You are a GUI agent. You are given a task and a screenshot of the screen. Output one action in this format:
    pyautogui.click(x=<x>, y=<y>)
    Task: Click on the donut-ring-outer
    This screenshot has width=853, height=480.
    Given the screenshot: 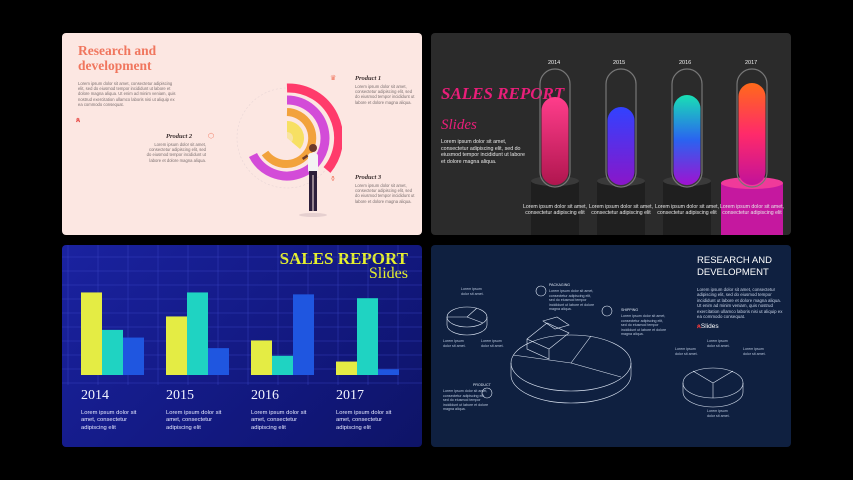 What is the action you would take?
    pyautogui.click(x=314, y=128)
    